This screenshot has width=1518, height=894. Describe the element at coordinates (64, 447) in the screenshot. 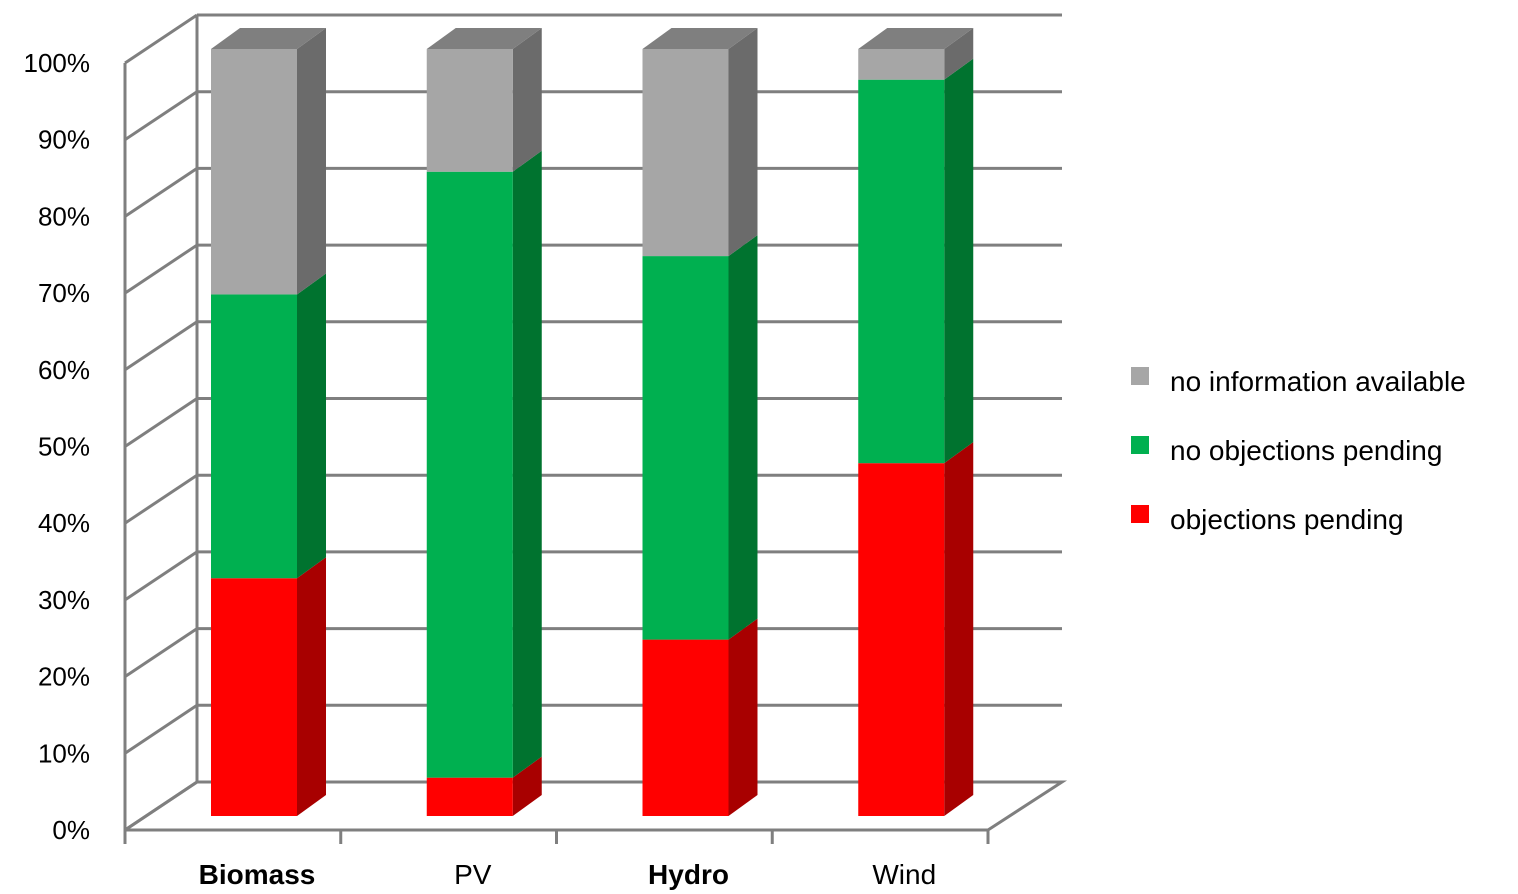

I see `y-tick-label: 50%` at that location.